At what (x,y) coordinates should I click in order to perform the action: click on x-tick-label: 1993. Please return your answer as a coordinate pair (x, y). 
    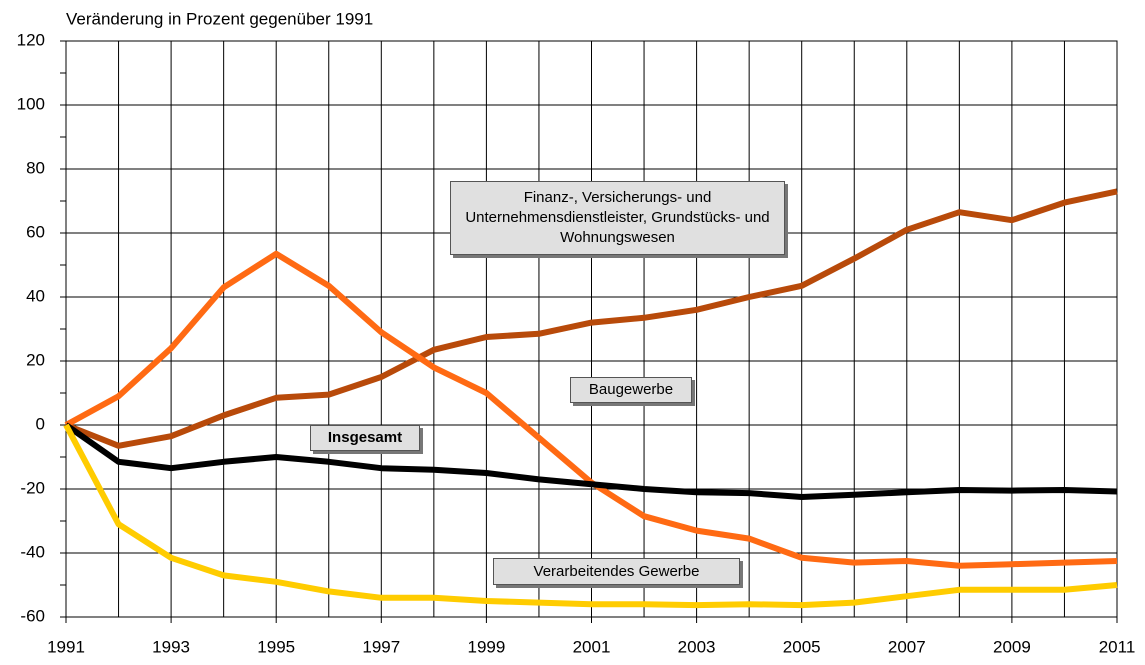
    Looking at the image, I should click on (171, 646).